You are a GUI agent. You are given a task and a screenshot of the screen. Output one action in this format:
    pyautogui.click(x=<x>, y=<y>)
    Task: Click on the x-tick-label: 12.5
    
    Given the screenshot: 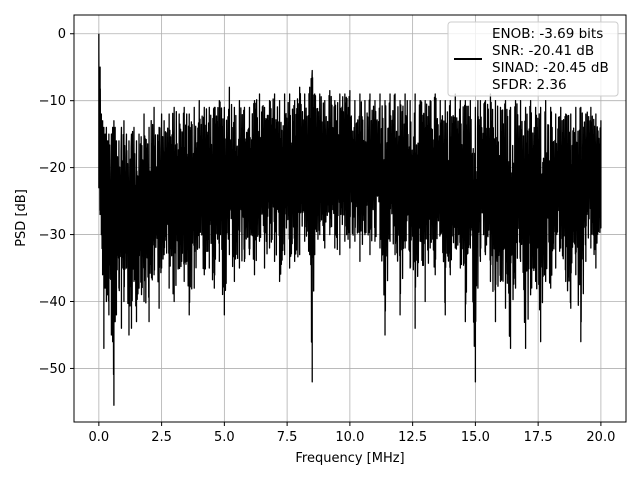 What is the action you would take?
    pyautogui.click(x=412, y=437)
    